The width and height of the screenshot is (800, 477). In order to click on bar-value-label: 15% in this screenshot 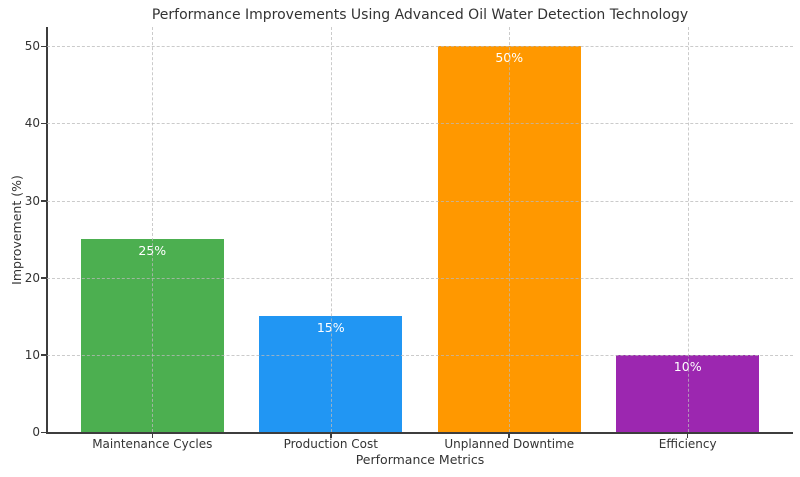, I will do `click(330, 328)`.